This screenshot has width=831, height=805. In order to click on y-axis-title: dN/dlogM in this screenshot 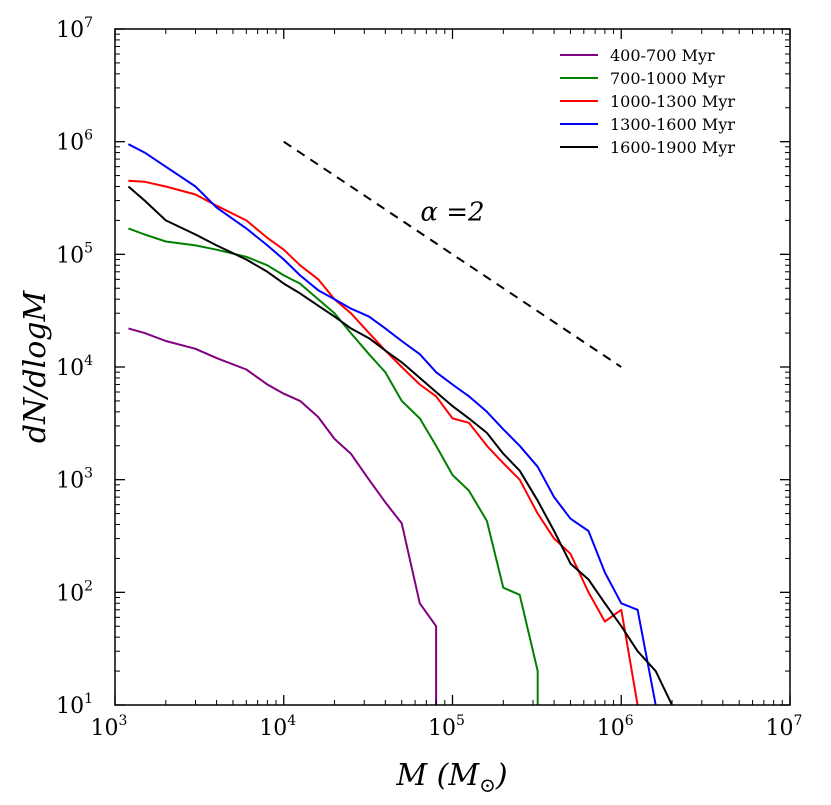, I will do `click(35, 367)`.